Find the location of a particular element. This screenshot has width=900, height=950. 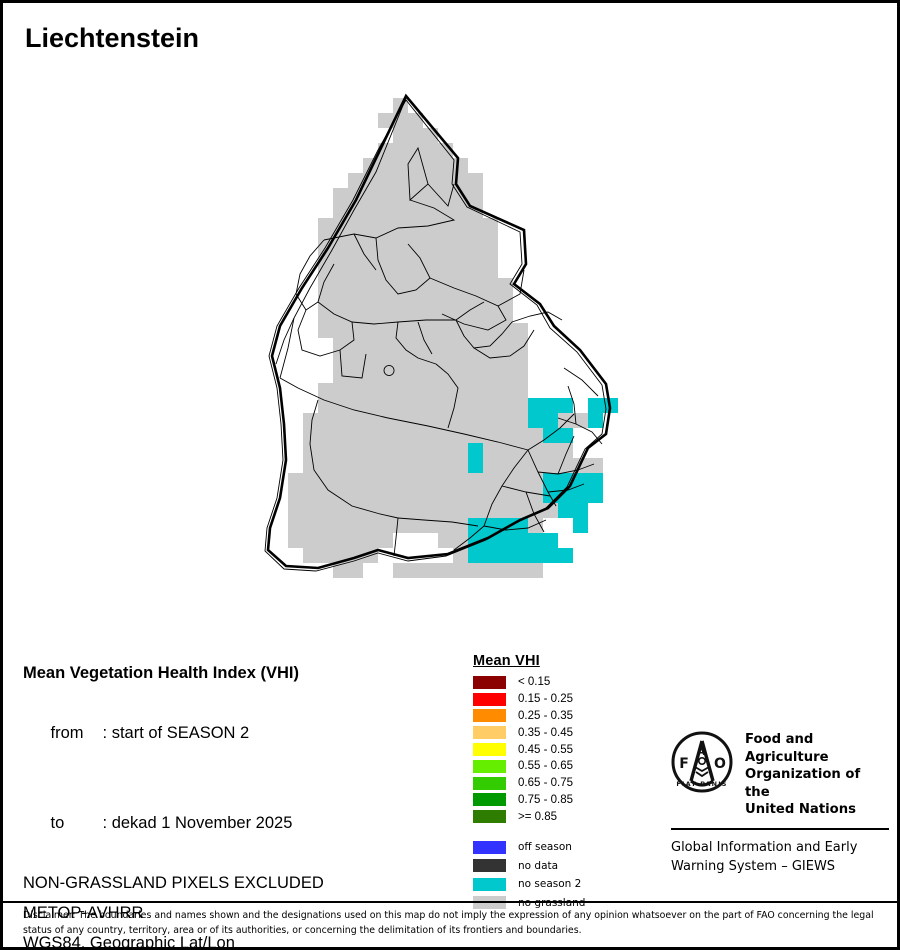

legend-row: 0.75 - 0.85 is located at coordinates (563, 800).